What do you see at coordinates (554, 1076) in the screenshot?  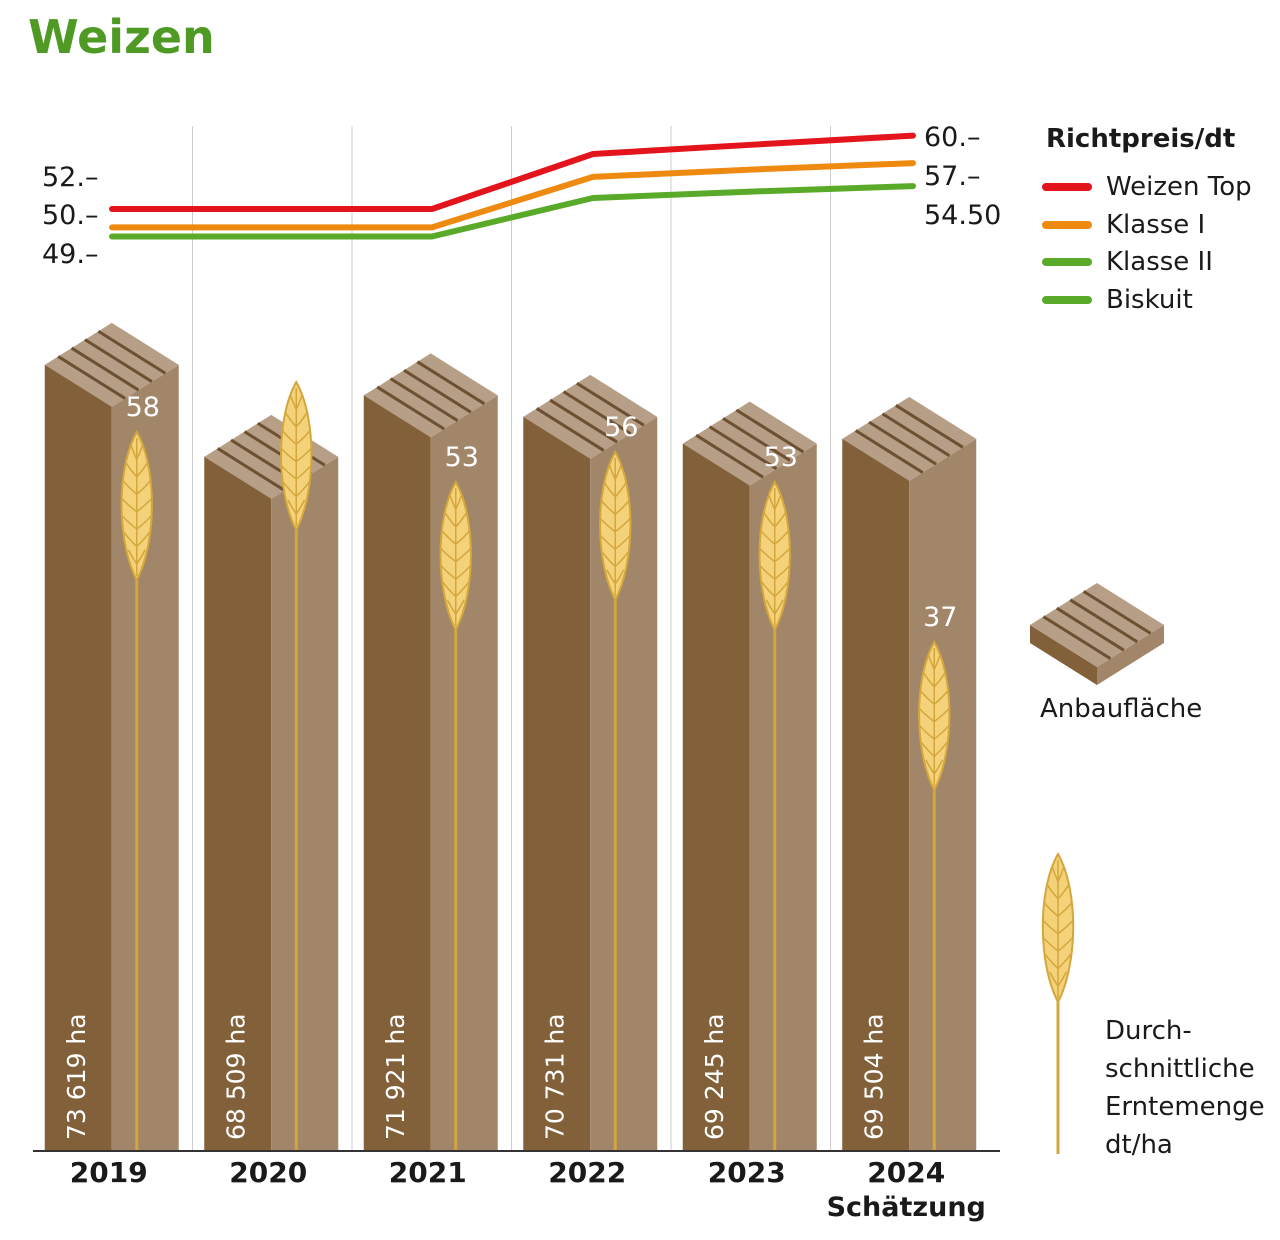 I see `area-label: 70 731 ha` at bounding box center [554, 1076].